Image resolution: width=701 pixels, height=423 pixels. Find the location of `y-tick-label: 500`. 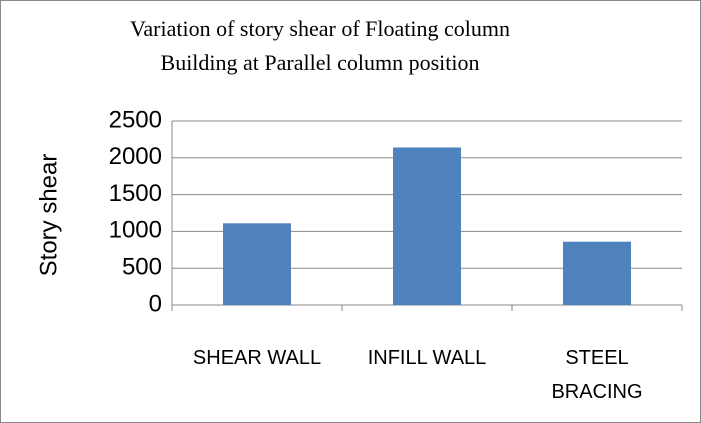

y-tick-label: 500 is located at coordinates (142, 267).